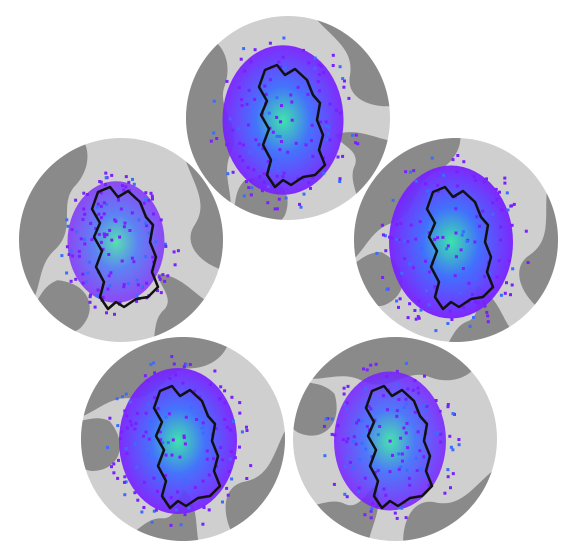 This screenshot has height=554, width=574. I want to click on flatmap-svg, so click(183, 439).